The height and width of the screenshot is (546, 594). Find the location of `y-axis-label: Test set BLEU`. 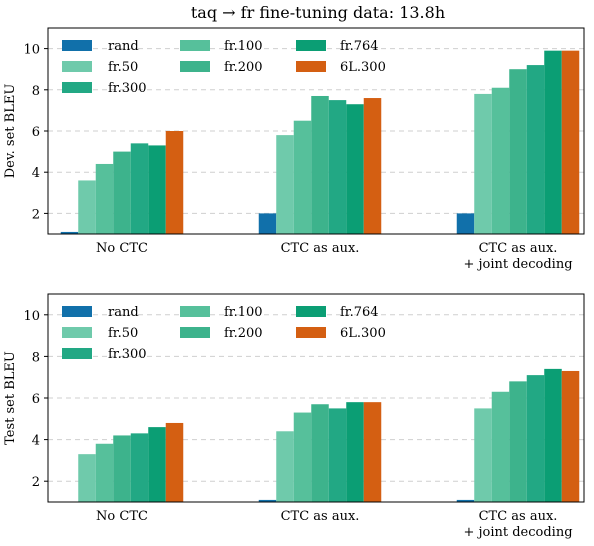

y-axis-label: Test set BLEU is located at coordinates (10, 398).